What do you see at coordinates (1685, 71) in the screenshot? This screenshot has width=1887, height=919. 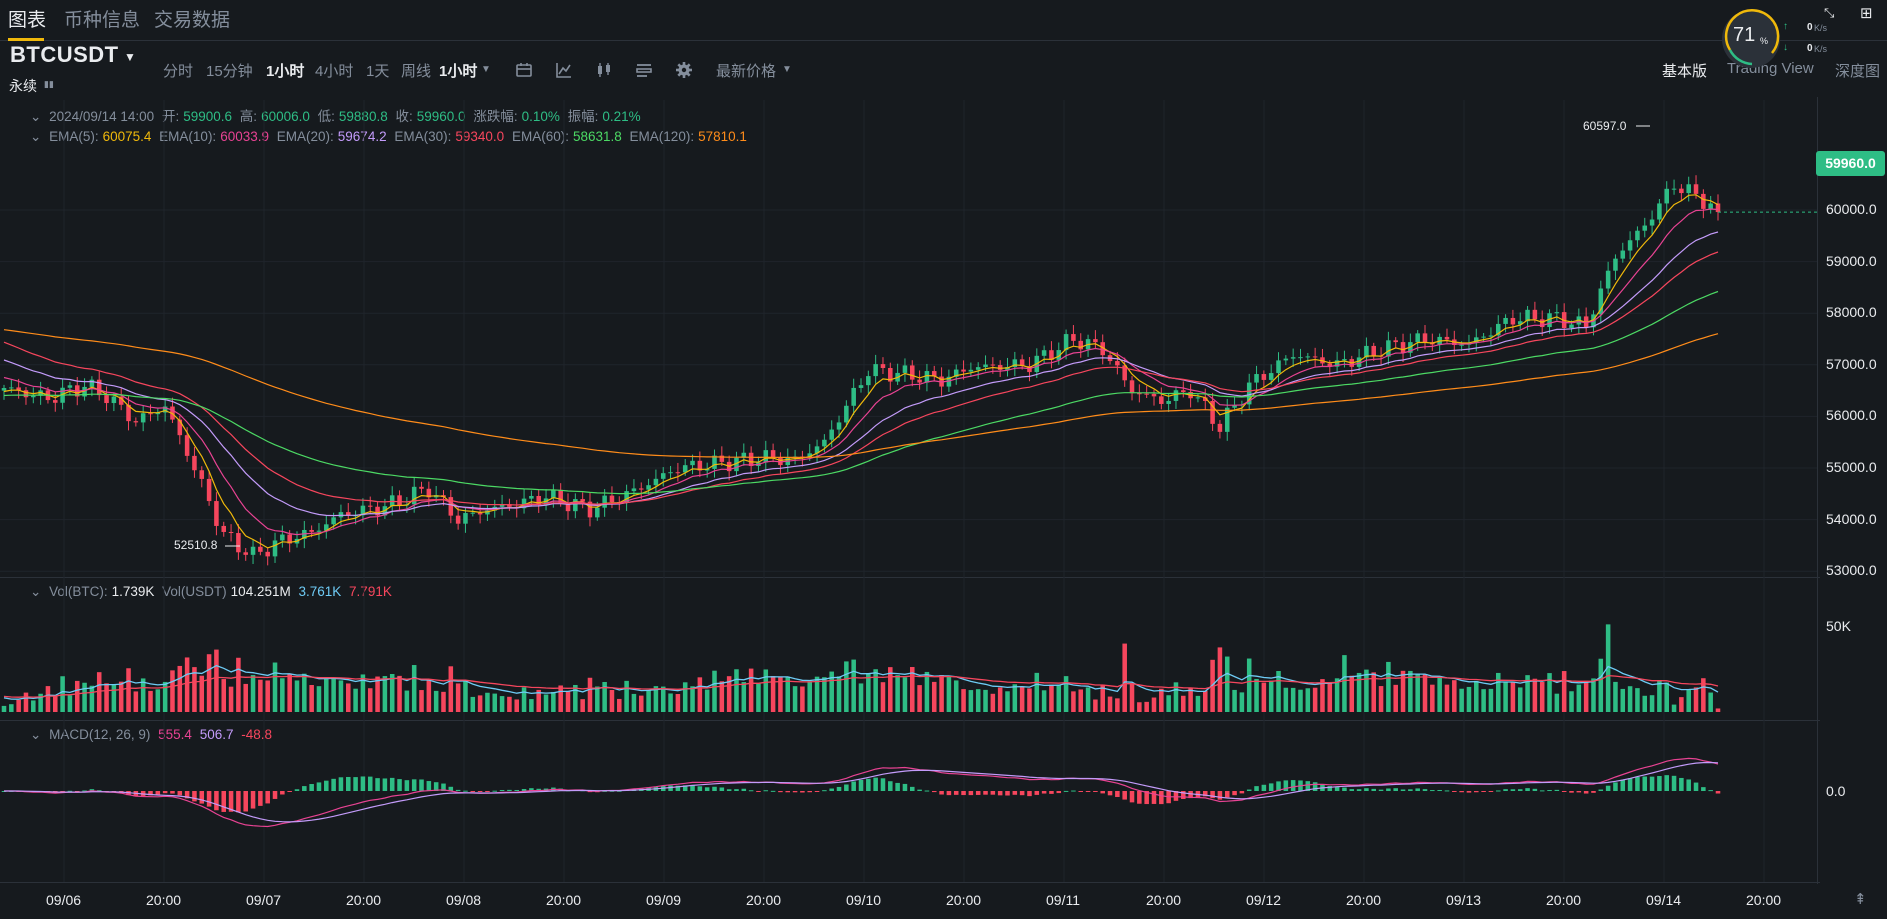 I see `view-basic: 基本版` at bounding box center [1685, 71].